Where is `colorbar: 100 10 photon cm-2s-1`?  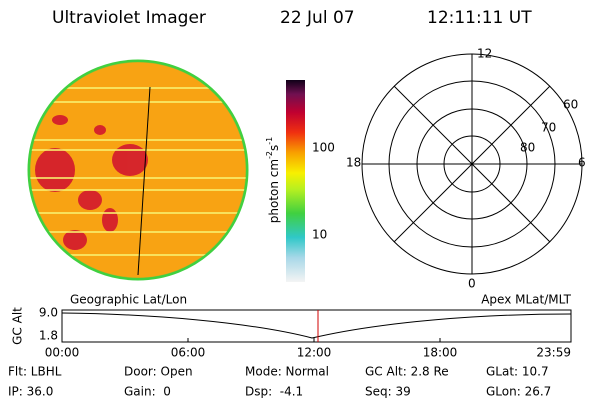
colorbar: 100 10 photon cm-2s-1 is located at coordinates (300, 181).